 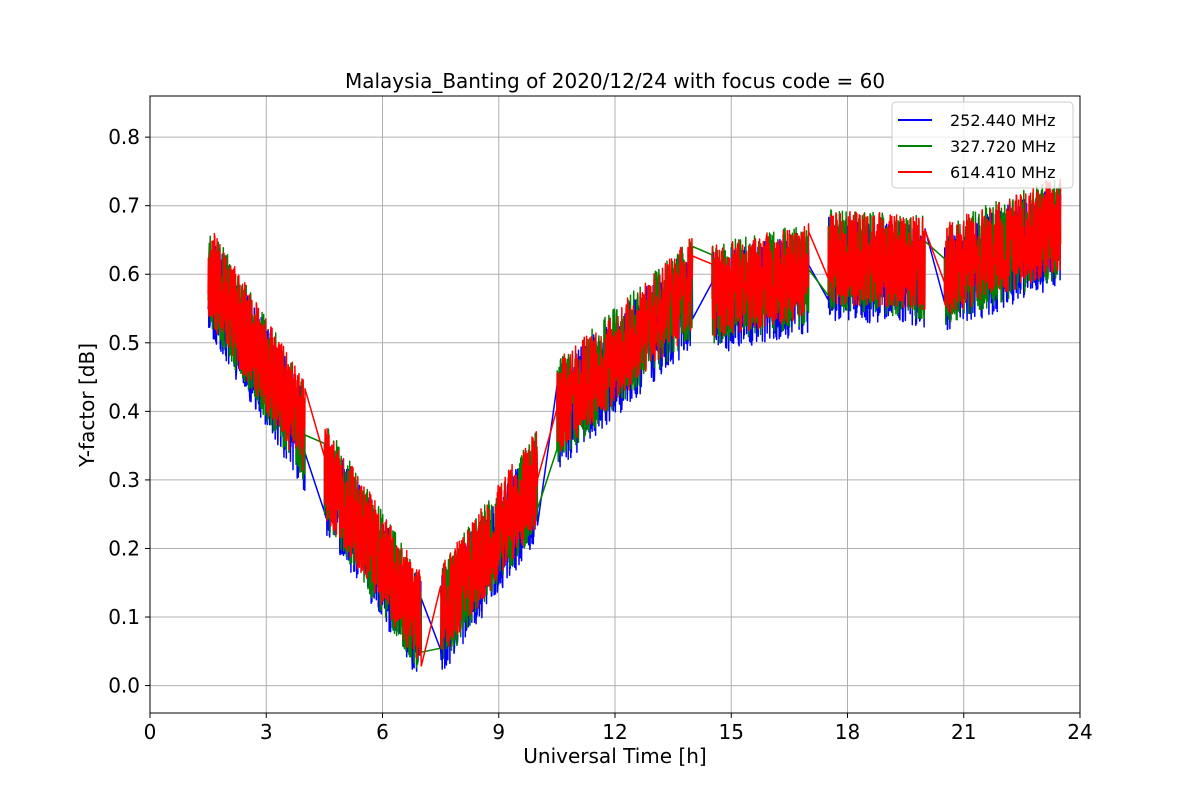 I want to click on y-tick-label: 0.4, so click(x=124, y=411).